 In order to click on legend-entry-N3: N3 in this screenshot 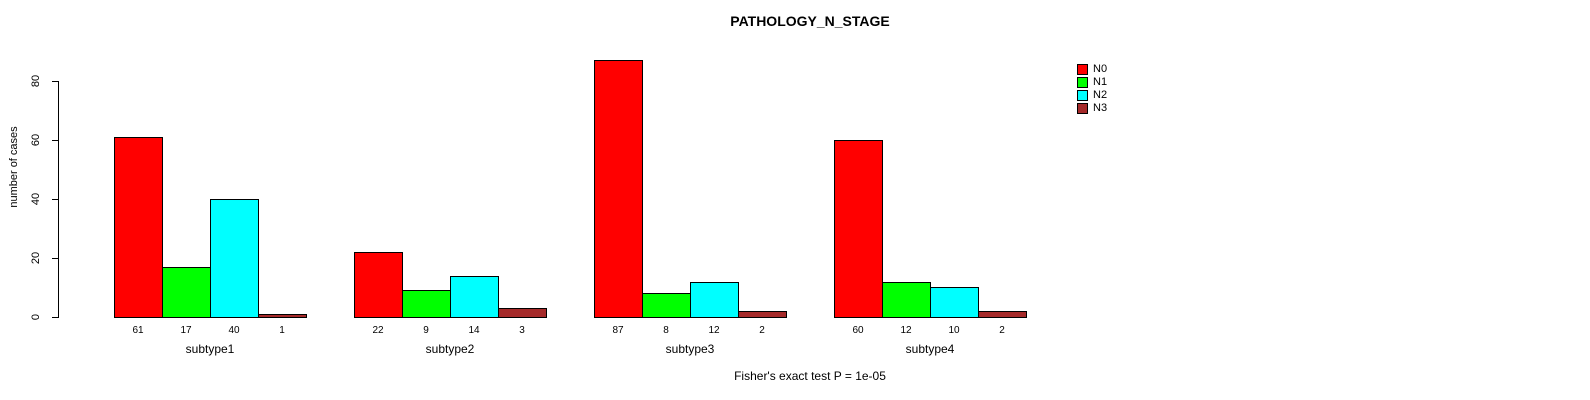, I will do `click(1092, 108)`.